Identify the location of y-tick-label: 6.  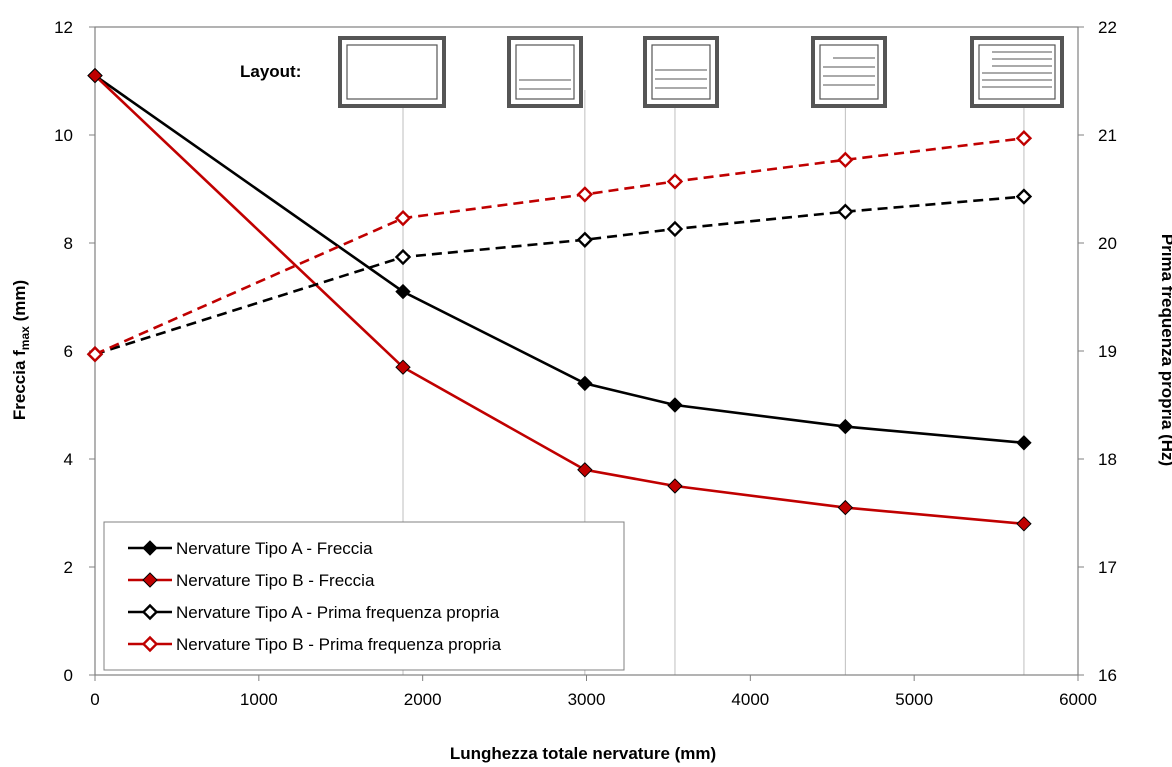
(68, 351).